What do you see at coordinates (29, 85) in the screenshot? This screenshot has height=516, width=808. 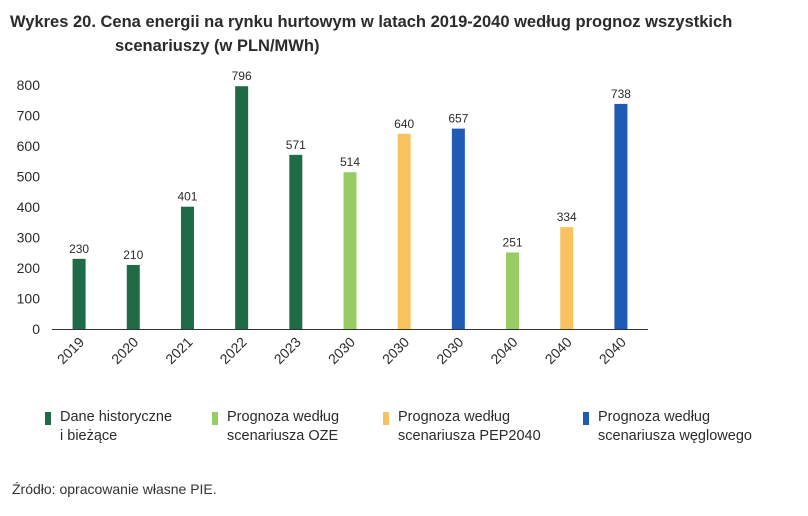 I see `y-tick-label: 800` at bounding box center [29, 85].